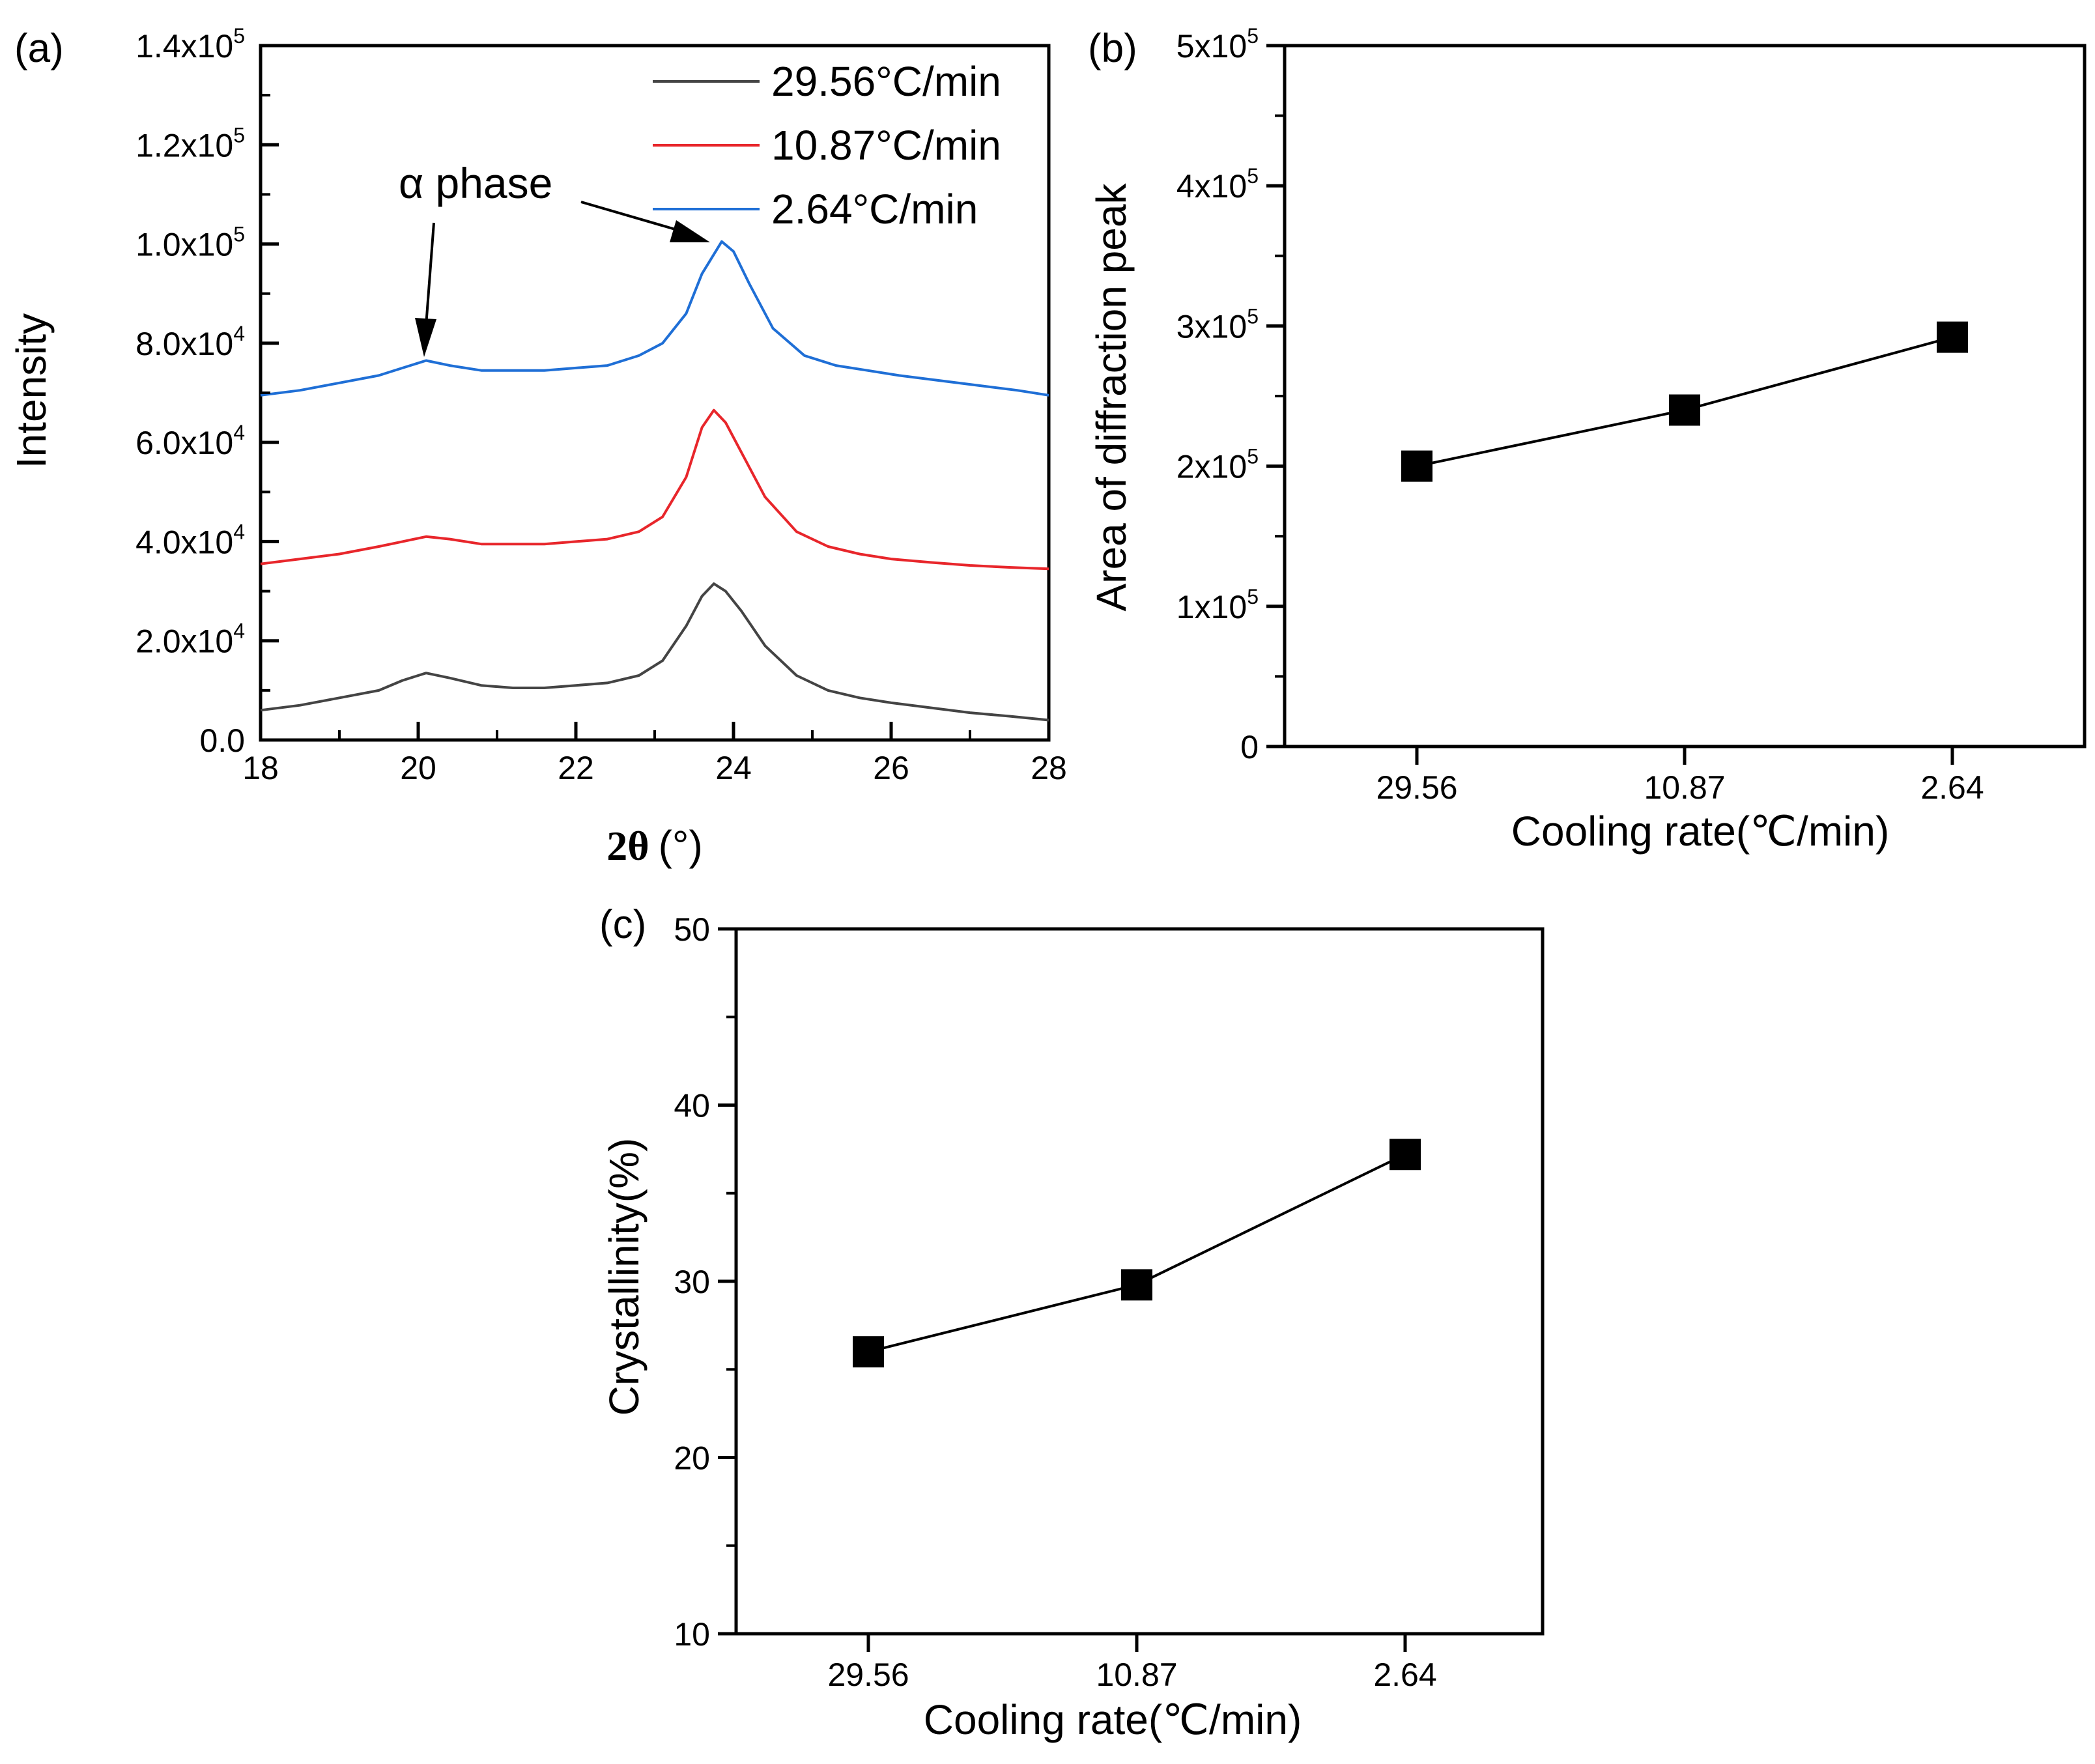  What do you see at coordinates (239, 235) in the screenshot?
I see `y-tick-label-5-exponent: 5` at bounding box center [239, 235].